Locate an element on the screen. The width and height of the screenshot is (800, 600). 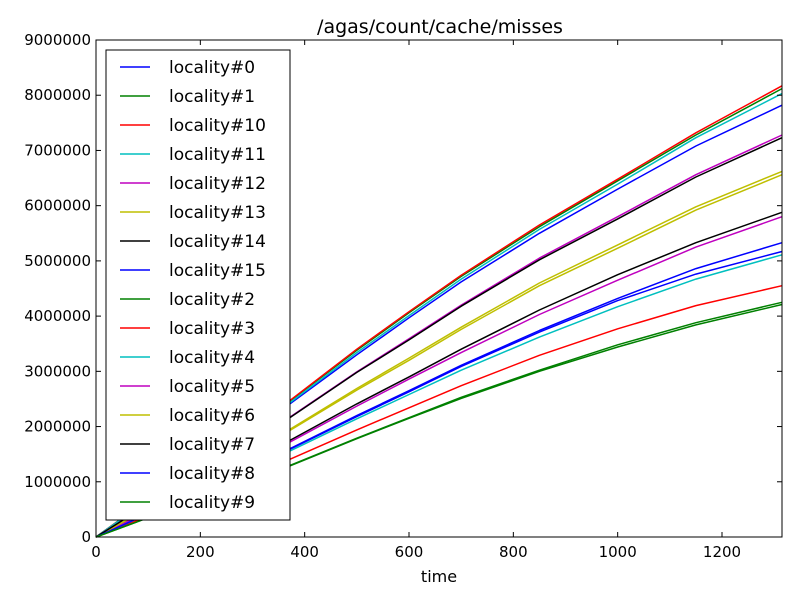
legend-label: locality#15 is located at coordinates (217, 271).